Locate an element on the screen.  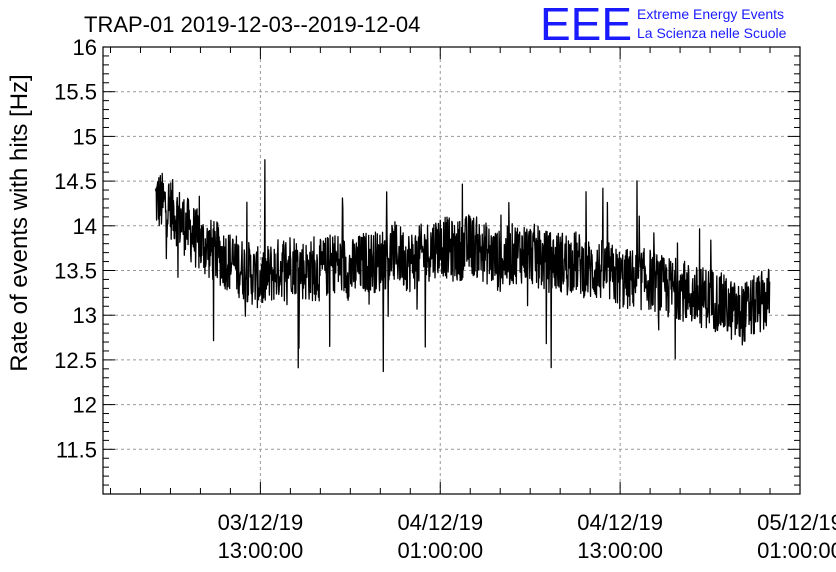
y-tick-label: 15 is located at coordinates (85, 136).